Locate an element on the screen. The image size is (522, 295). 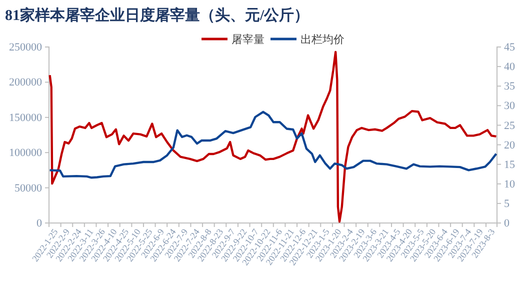
y-tick-label: 100000 is located at coordinates (25, 153).